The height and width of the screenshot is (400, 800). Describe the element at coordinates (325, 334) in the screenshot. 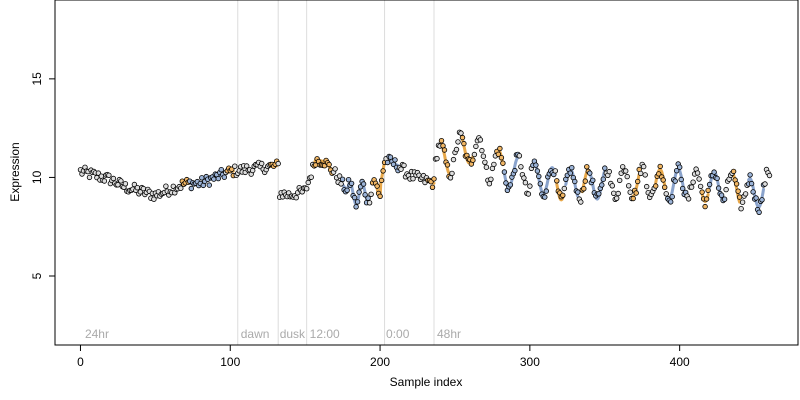

I see `annotation-label: 12:00` at that location.